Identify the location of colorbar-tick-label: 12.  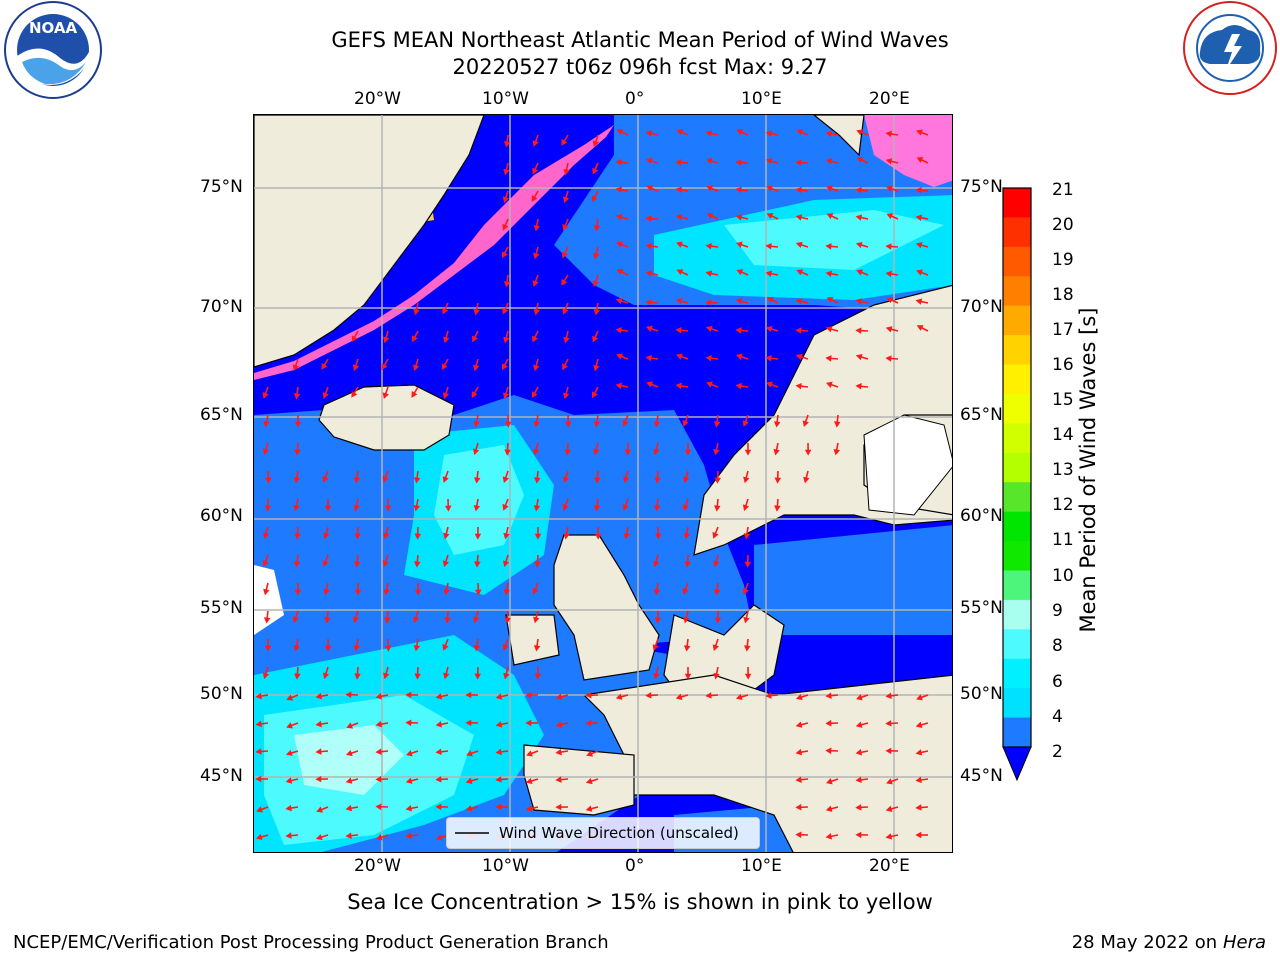
(1063, 505).